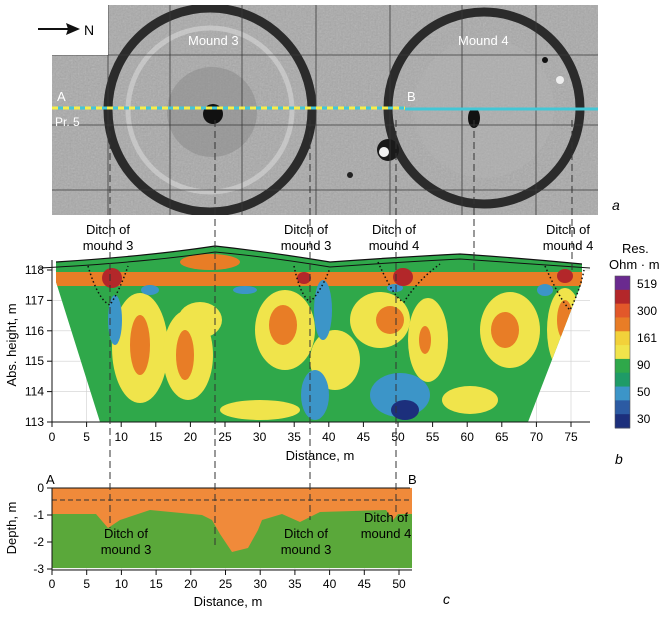 The image size is (667, 617). What do you see at coordinates (38, 542) in the screenshot?
I see `y-tick-label: -2` at bounding box center [38, 542].